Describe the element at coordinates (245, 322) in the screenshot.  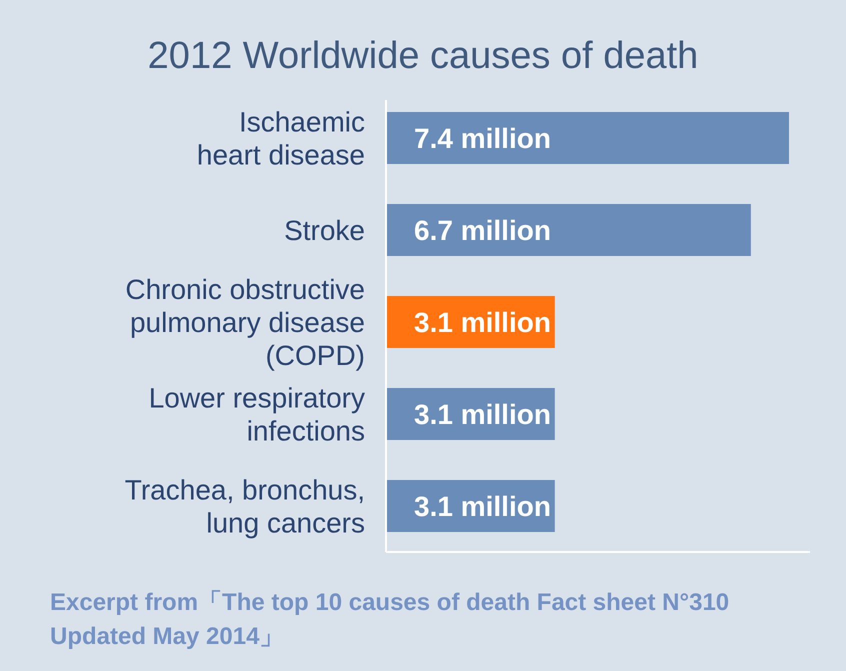
I see `y-tick-label: Chronic obstructive pulmonary disease (COPD)` at that location.